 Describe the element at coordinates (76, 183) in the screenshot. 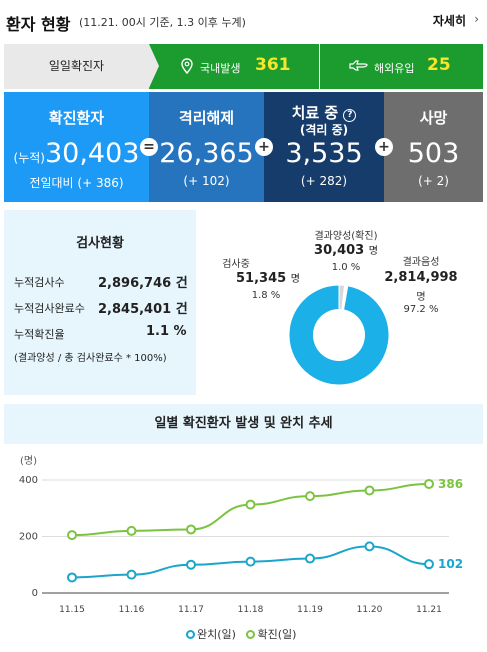

I see `confirmed-delta: 전일대비 (+ 386)` at that location.